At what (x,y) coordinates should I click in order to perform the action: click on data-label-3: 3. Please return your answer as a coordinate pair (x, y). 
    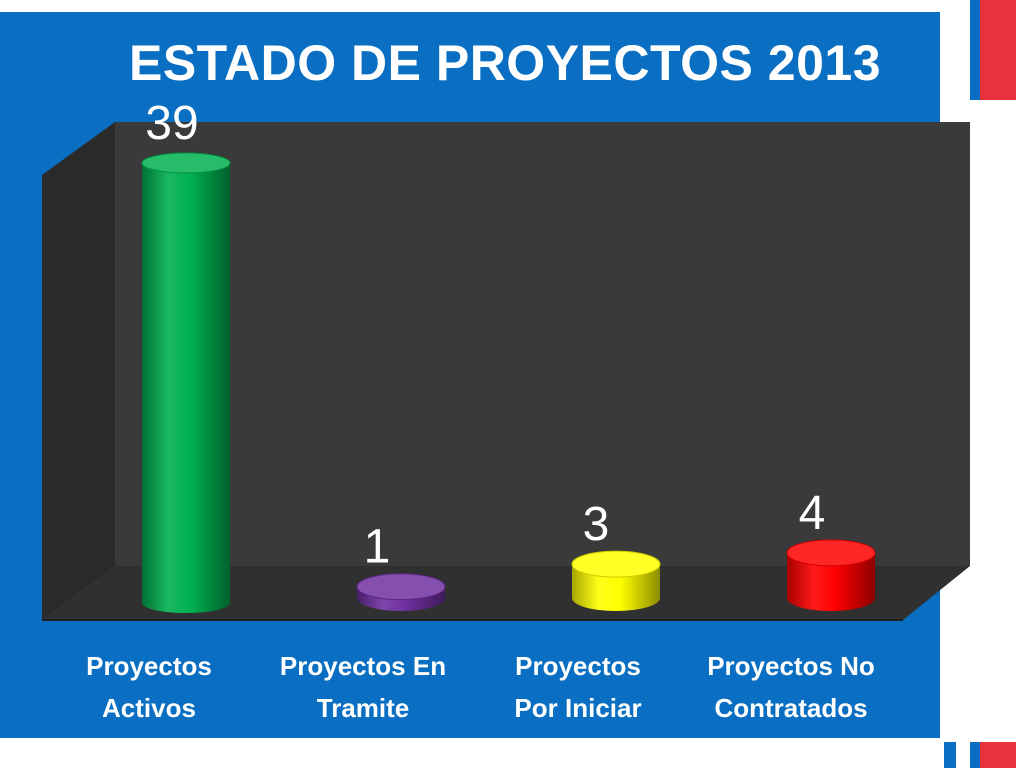
    Looking at the image, I should click on (596, 524).